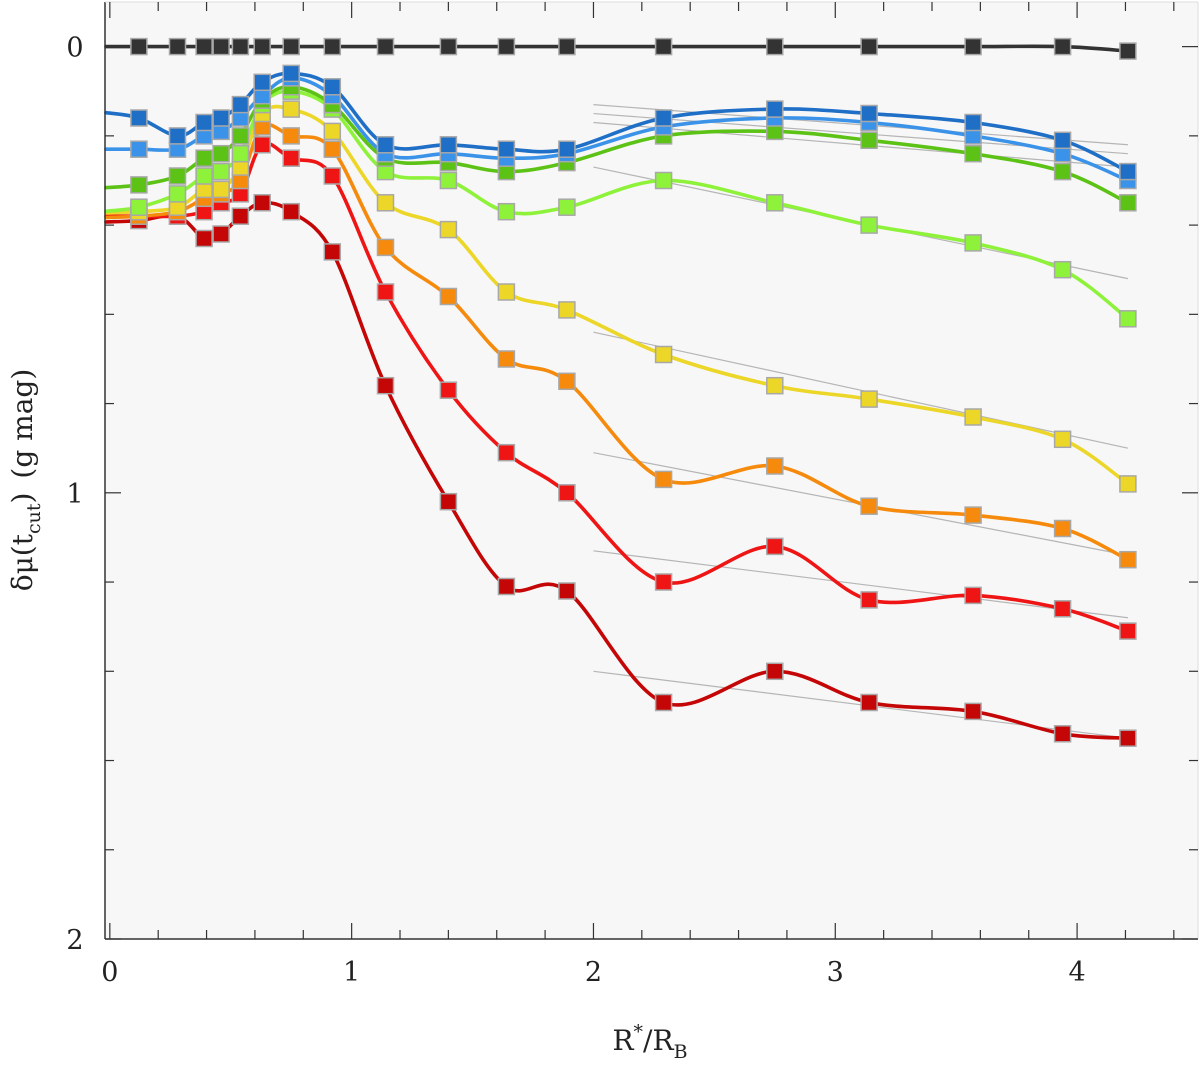 Image resolution: width=1200 pixels, height=1065 pixels. Describe the element at coordinates (623, 1040) in the screenshot. I see `x-title-base: R` at that location.